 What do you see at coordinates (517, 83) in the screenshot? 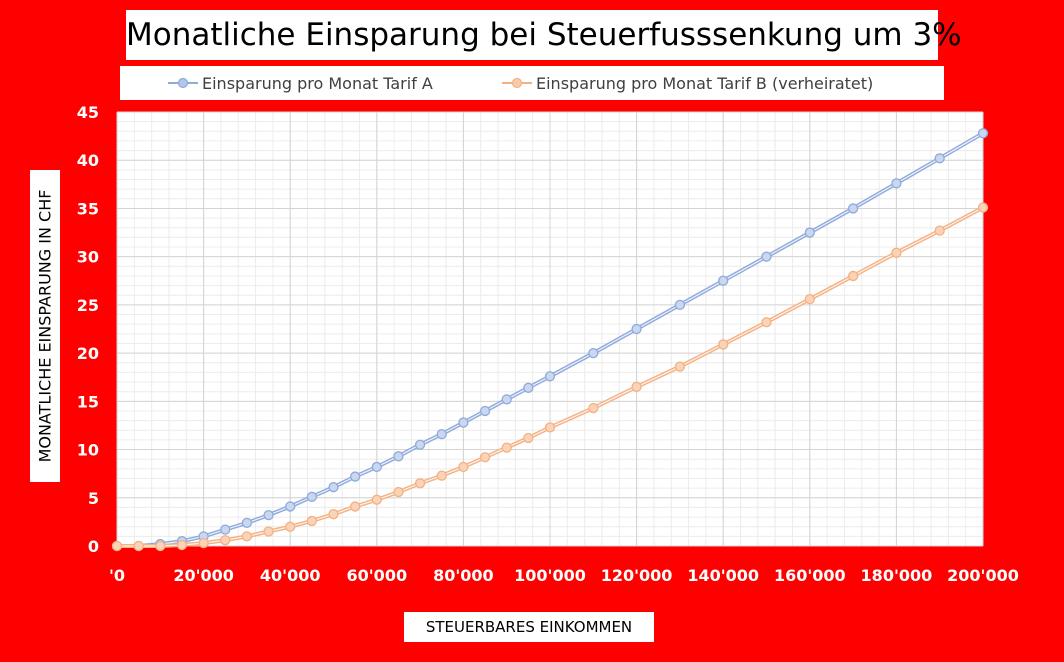
I see `legend-marker-tarif-b` at bounding box center [517, 83].